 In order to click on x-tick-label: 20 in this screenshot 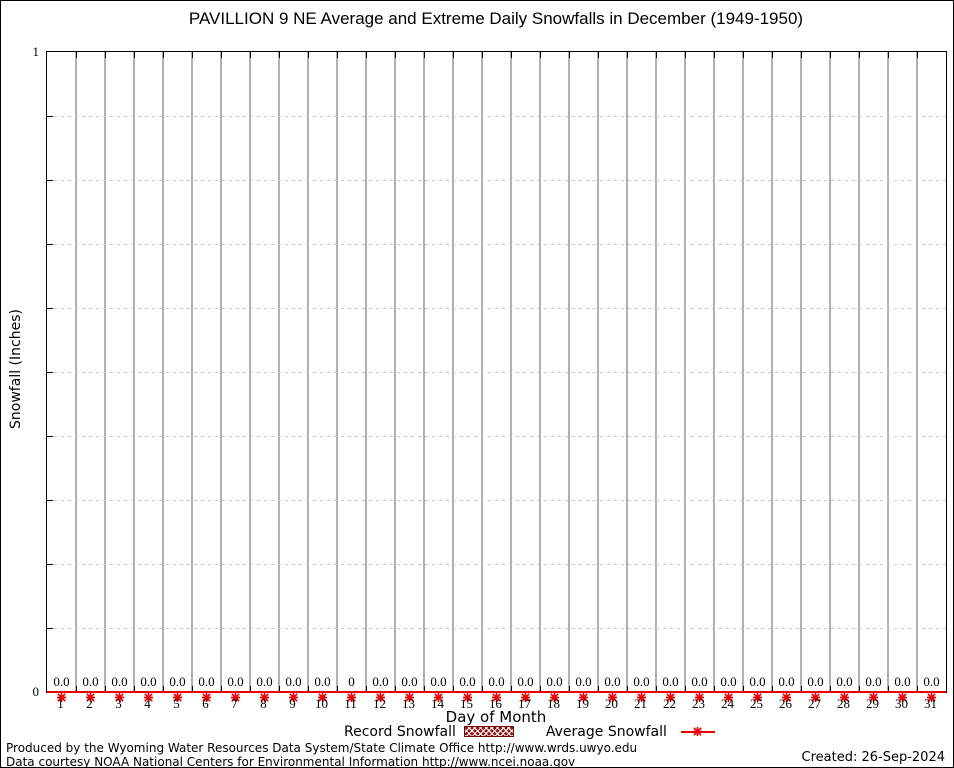, I will do `click(611, 703)`.